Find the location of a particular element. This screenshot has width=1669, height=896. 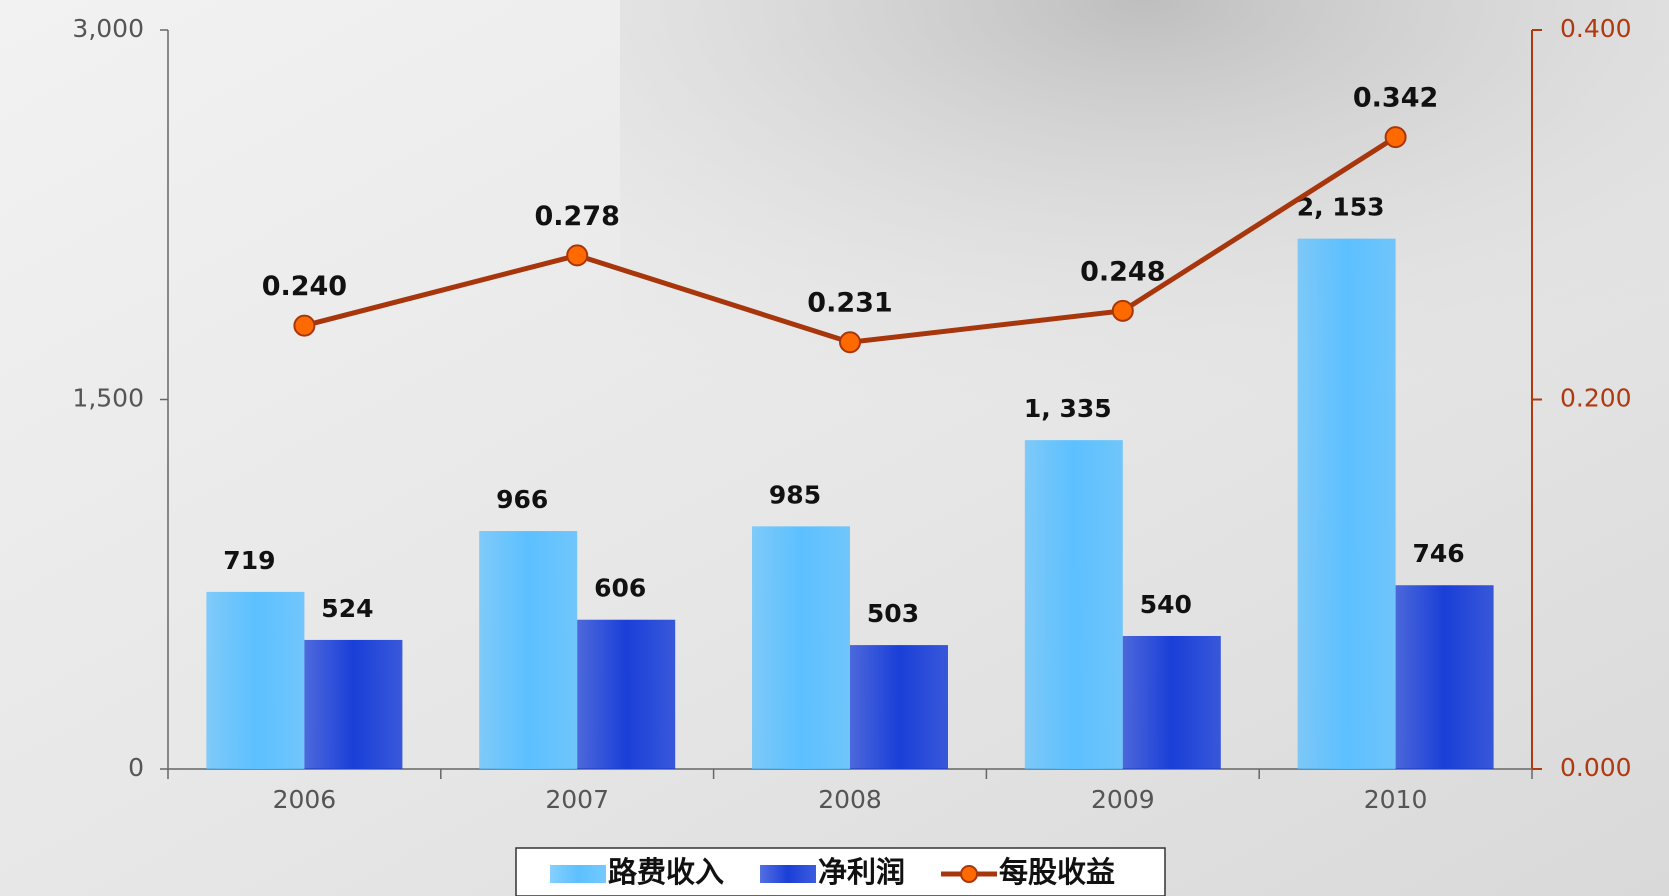

data-label: 0.278 is located at coordinates (576, 216).